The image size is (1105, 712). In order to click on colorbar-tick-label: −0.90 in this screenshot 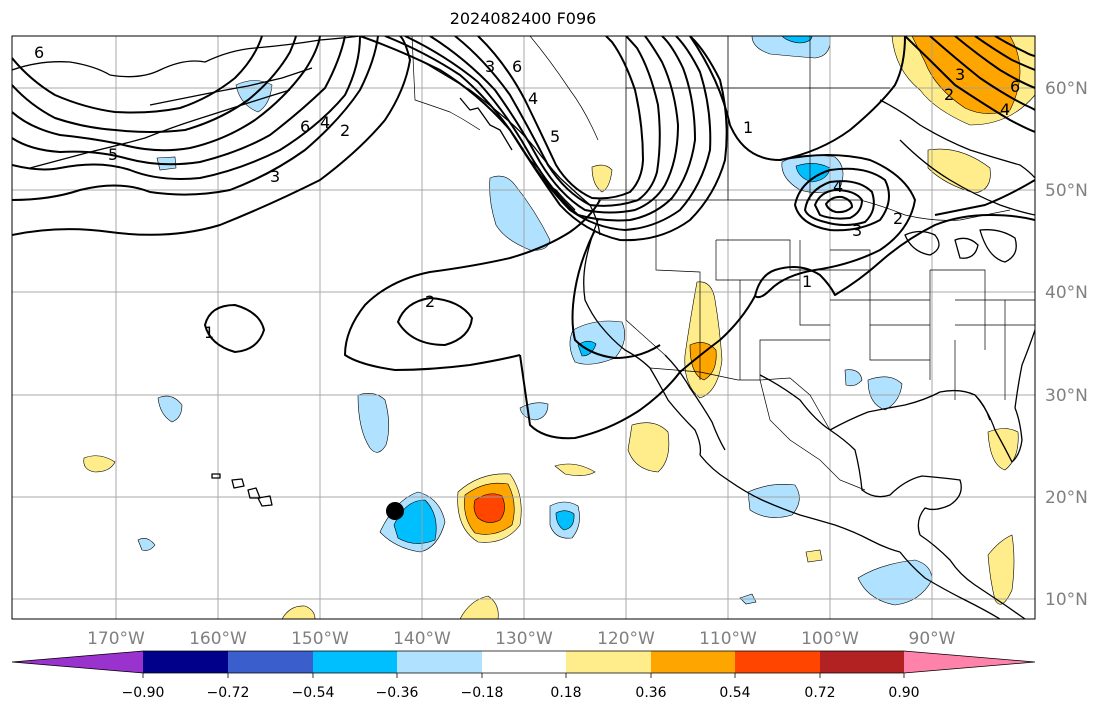, I will do `click(143, 693)`.